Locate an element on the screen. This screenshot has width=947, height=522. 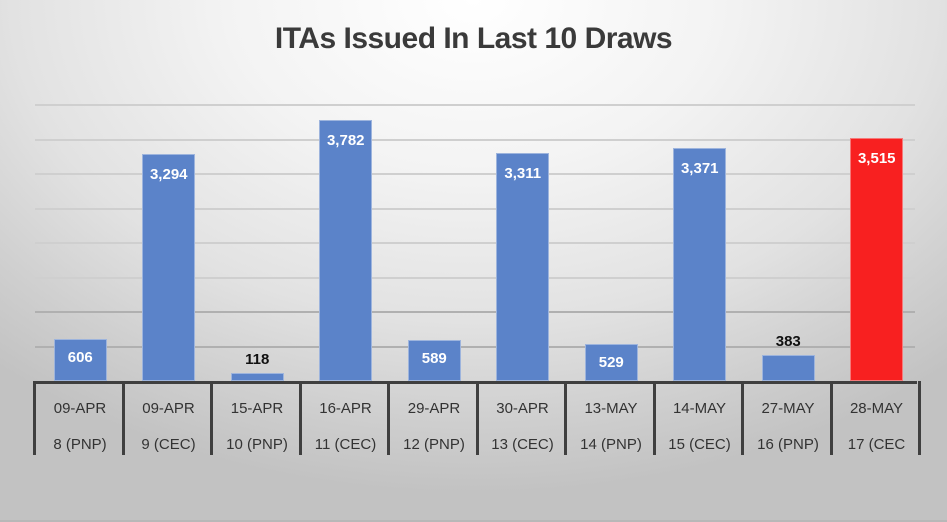
data-label: 606 is located at coordinates (80, 358).